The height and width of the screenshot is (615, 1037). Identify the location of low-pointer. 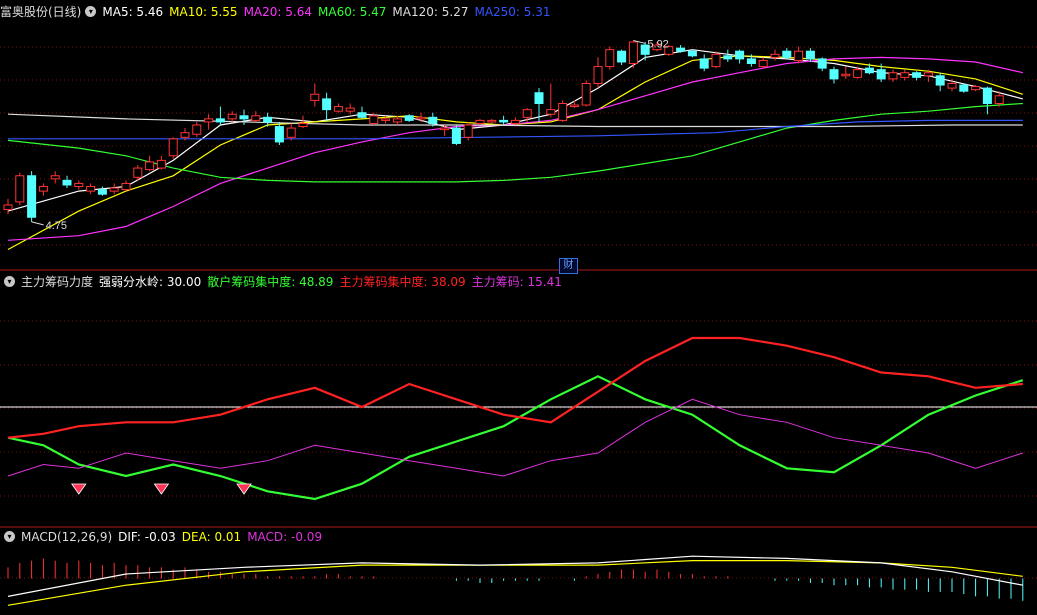
(37, 223).